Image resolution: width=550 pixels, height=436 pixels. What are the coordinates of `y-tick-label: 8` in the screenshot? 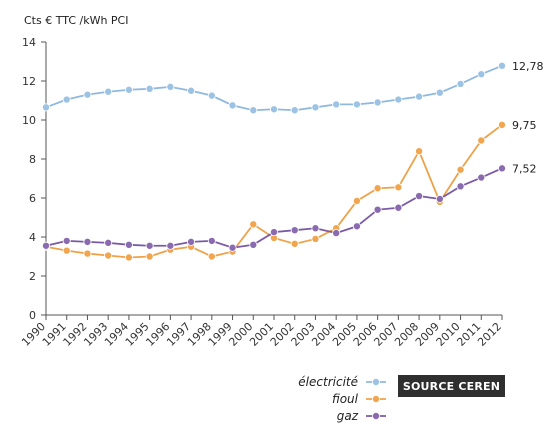 It's located at (32, 159).